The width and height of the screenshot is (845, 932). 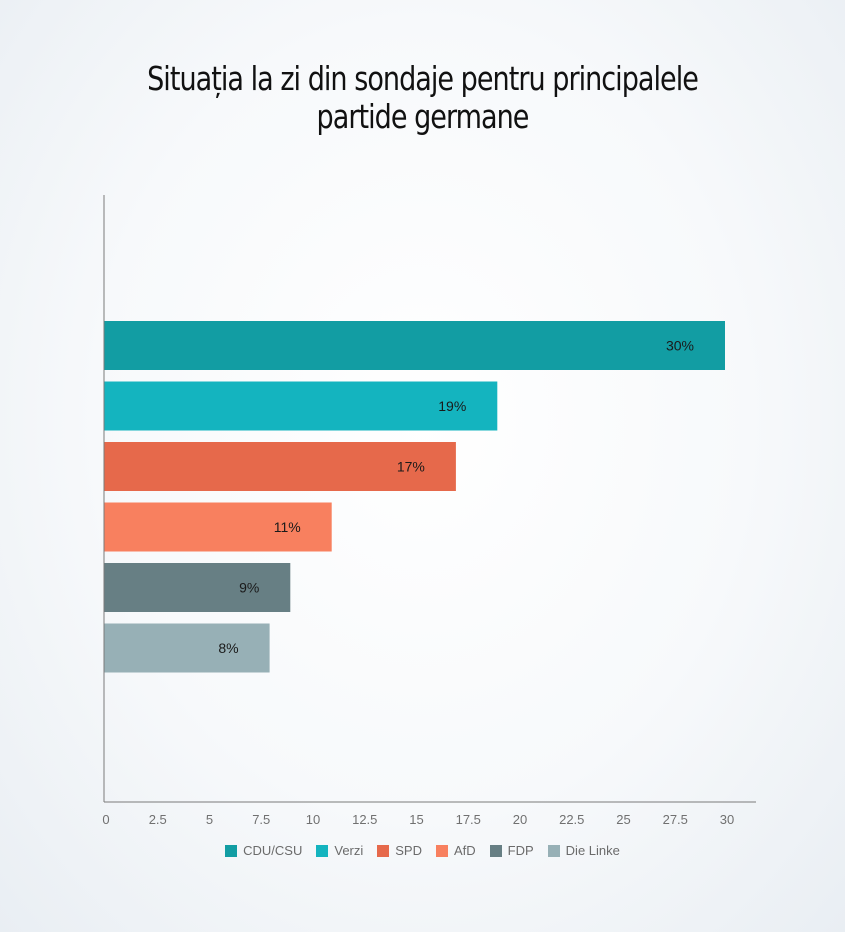 I want to click on legend-label: SPD, so click(x=408, y=850).